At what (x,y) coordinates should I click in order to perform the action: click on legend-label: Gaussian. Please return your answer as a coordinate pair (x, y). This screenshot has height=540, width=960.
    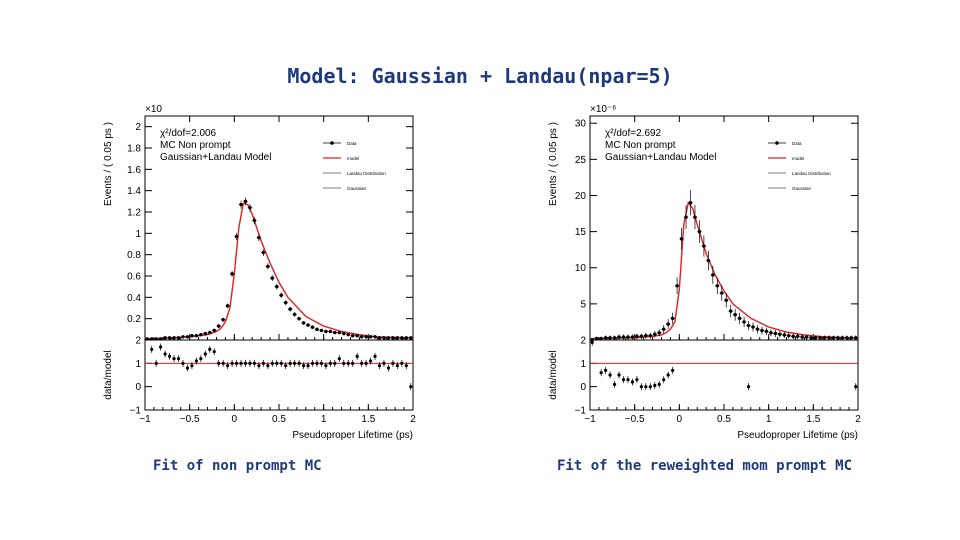
    Looking at the image, I should click on (802, 188).